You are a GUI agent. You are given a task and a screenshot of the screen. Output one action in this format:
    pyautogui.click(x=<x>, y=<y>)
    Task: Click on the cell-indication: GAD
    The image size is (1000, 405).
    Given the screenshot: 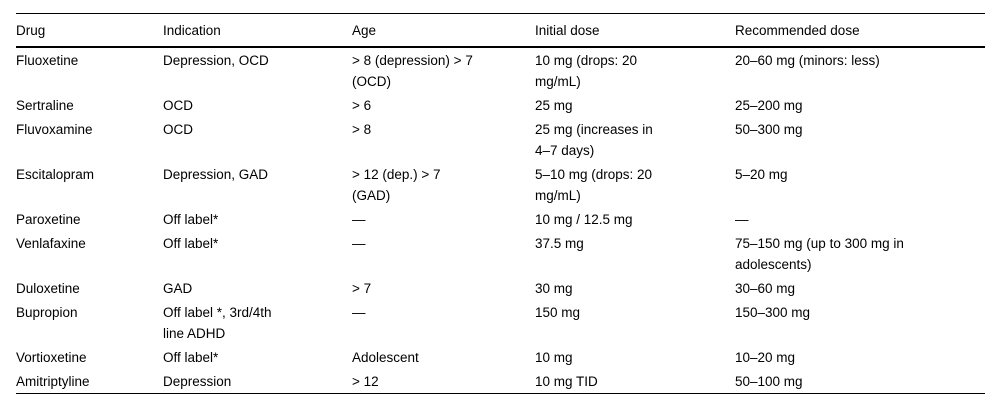 What is the action you would take?
    pyautogui.click(x=178, y=288)
    